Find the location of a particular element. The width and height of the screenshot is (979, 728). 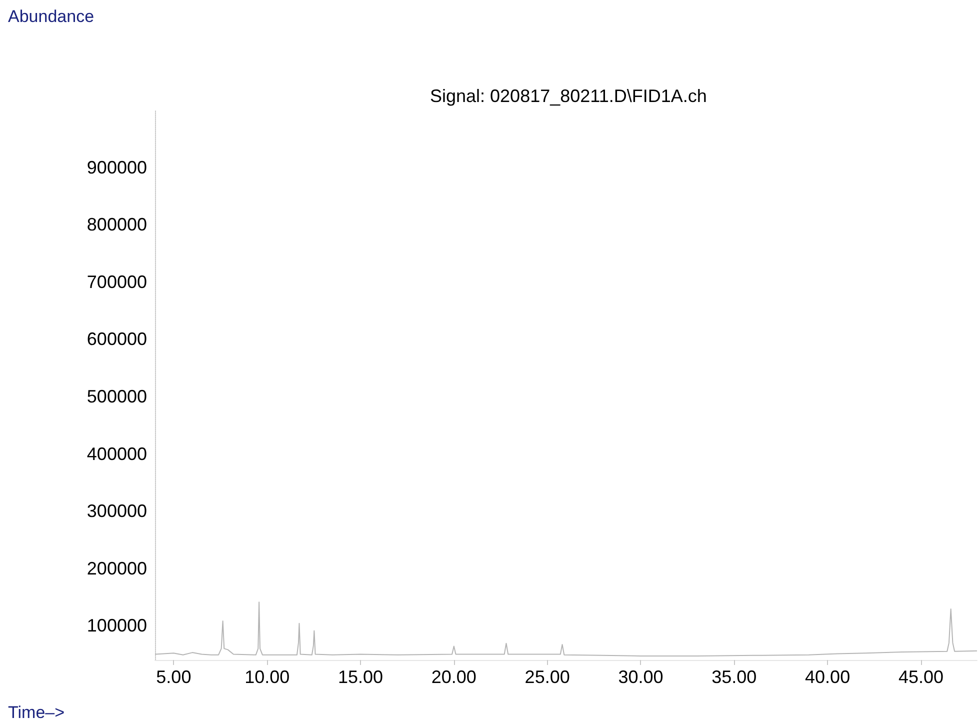

line-series is located at coordinates (566, 629).